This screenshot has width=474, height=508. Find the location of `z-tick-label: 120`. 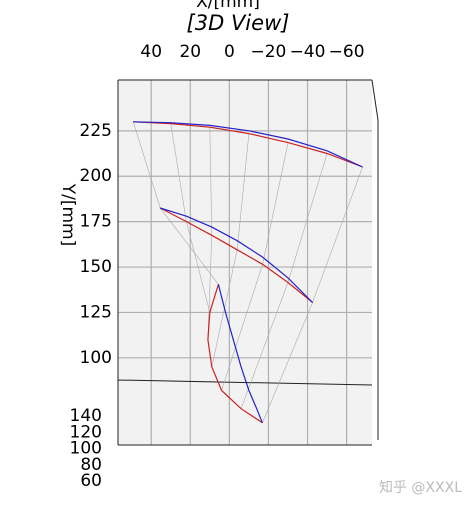

z-tick-label: 120 is located at coordinates (86, 432).